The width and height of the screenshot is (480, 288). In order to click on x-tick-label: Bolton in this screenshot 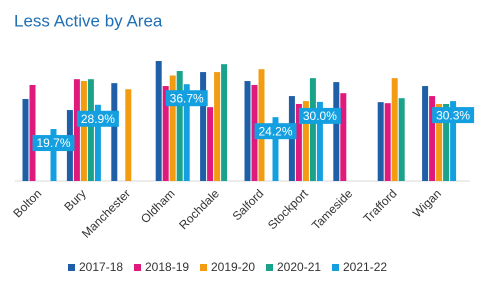, I will do `click(27, 203)`.